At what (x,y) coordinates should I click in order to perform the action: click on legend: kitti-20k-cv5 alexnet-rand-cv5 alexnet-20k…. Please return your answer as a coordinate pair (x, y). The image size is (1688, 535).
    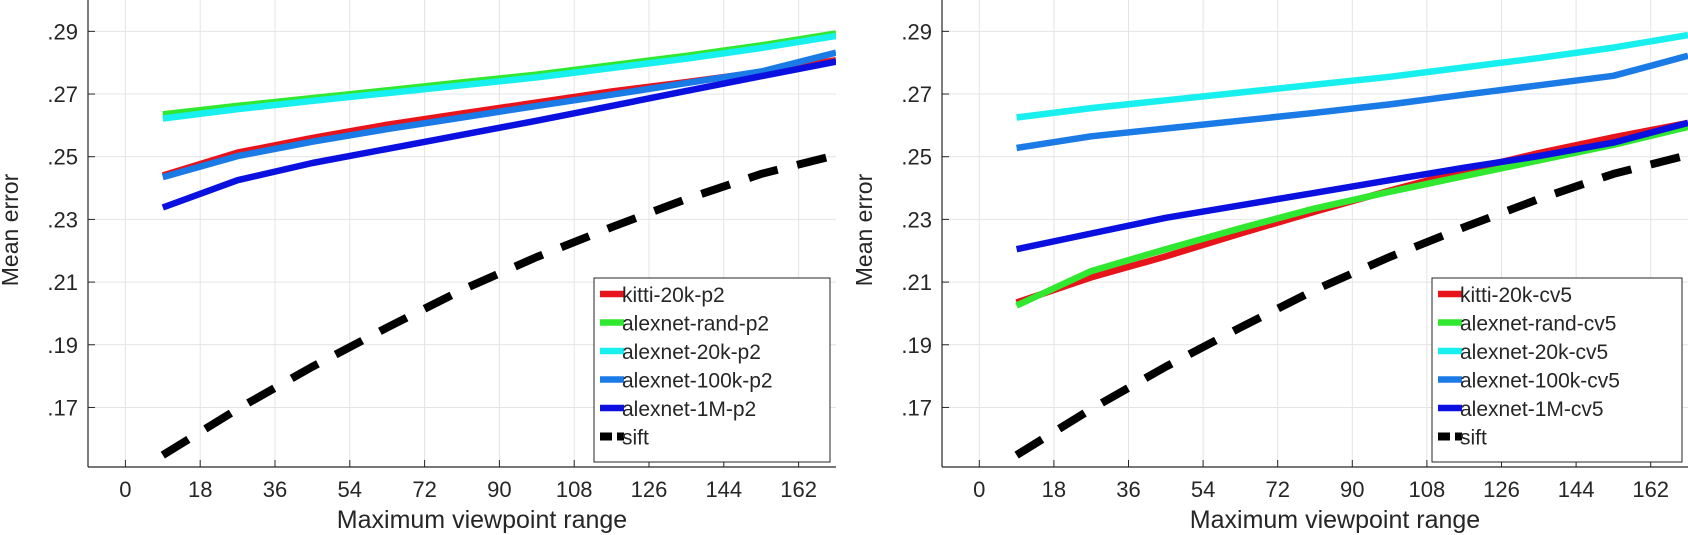
    Looking at the image, I should click on (1557, 370).